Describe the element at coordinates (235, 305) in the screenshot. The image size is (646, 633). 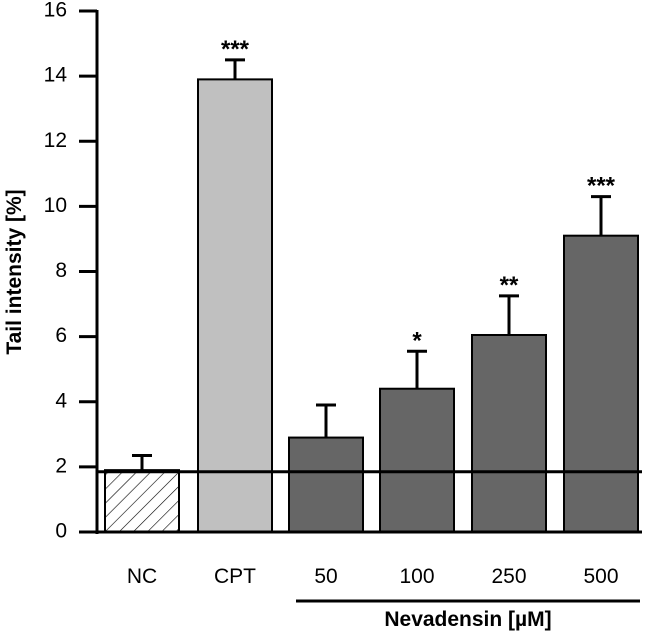
I see `bar-cpt` at that location.